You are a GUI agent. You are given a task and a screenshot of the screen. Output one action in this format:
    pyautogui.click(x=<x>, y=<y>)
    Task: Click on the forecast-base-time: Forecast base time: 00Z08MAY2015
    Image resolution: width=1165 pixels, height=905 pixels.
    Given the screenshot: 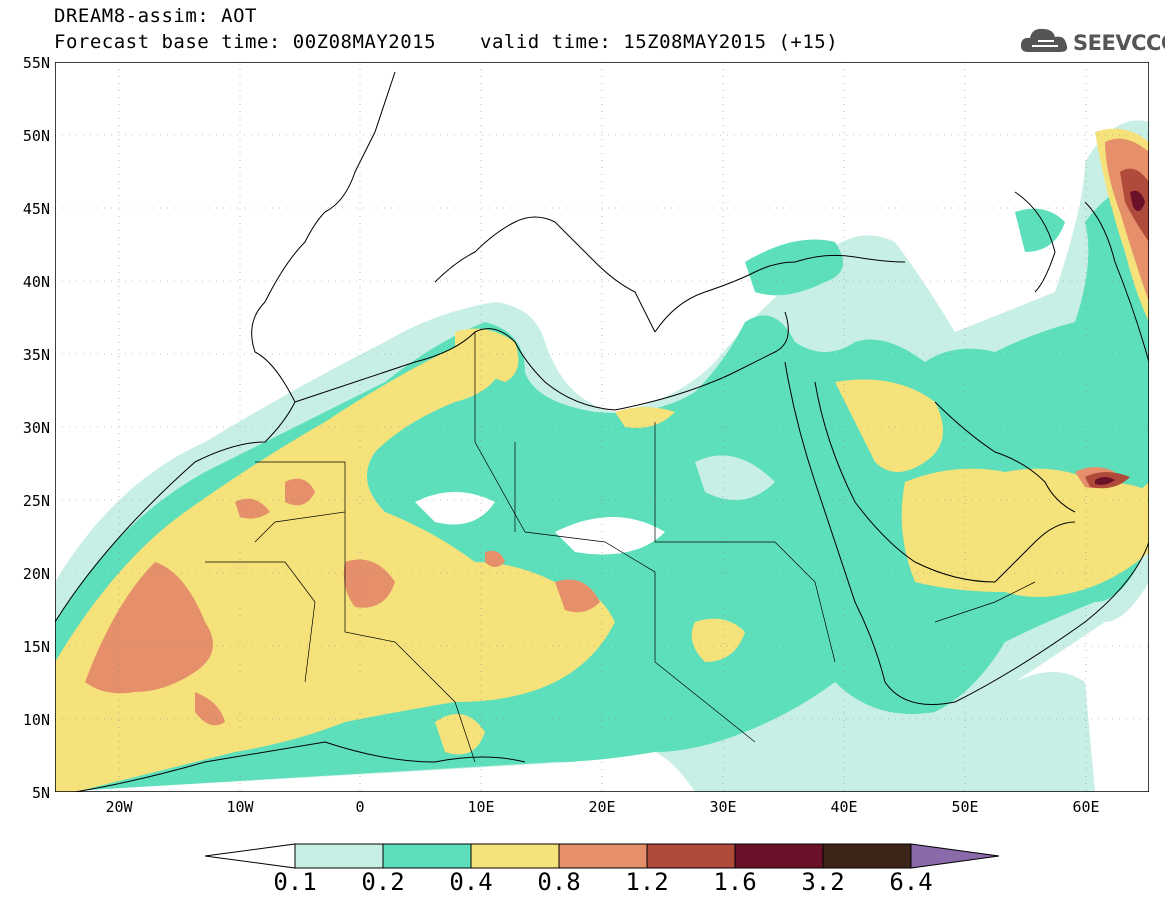 What is the action you would take?
    pyautogui.click(x=245, y=42)
    